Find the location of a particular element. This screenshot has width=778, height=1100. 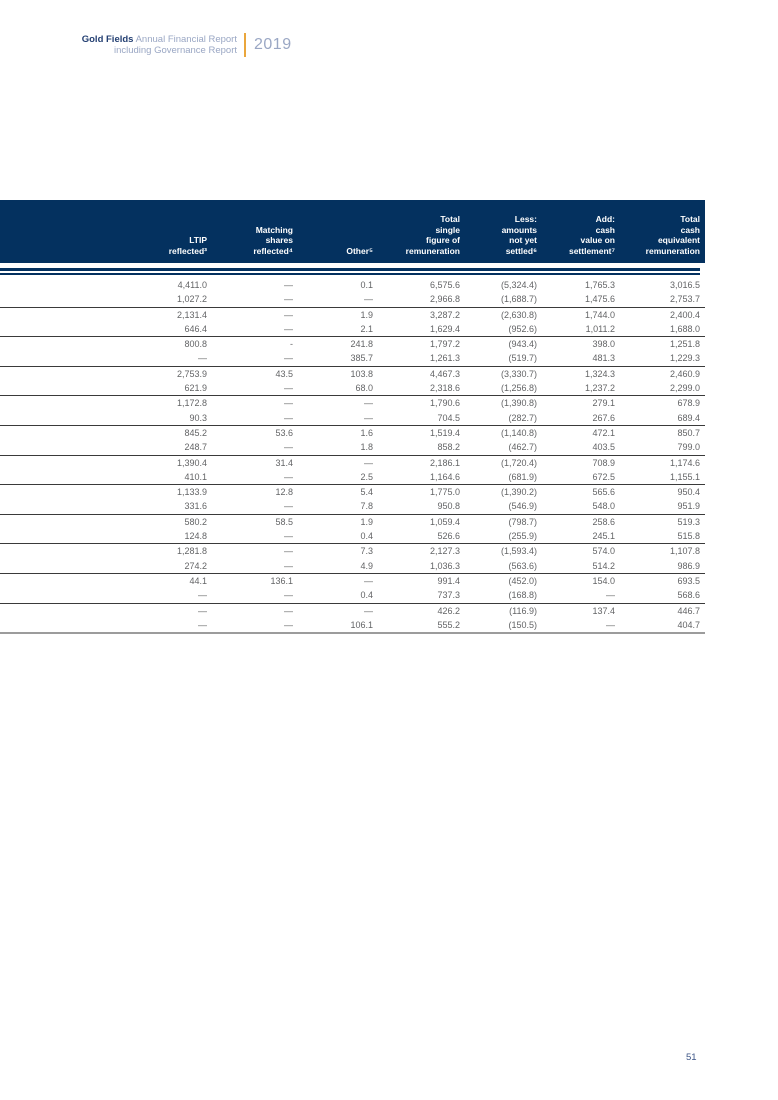

rule-gap is located at coordinates (350, 276).